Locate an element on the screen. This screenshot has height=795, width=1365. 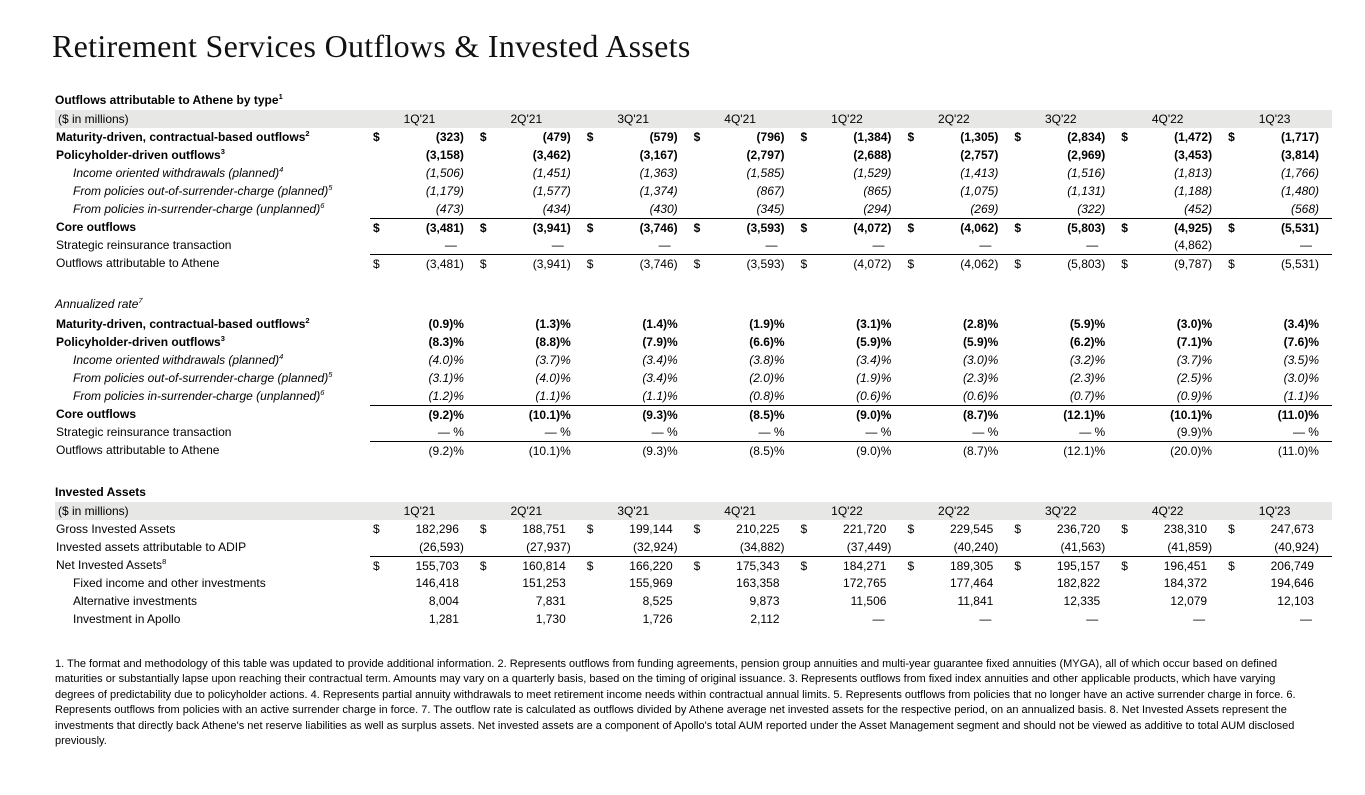
value-cell: (1,131) is located at coordinates (1064, 191).